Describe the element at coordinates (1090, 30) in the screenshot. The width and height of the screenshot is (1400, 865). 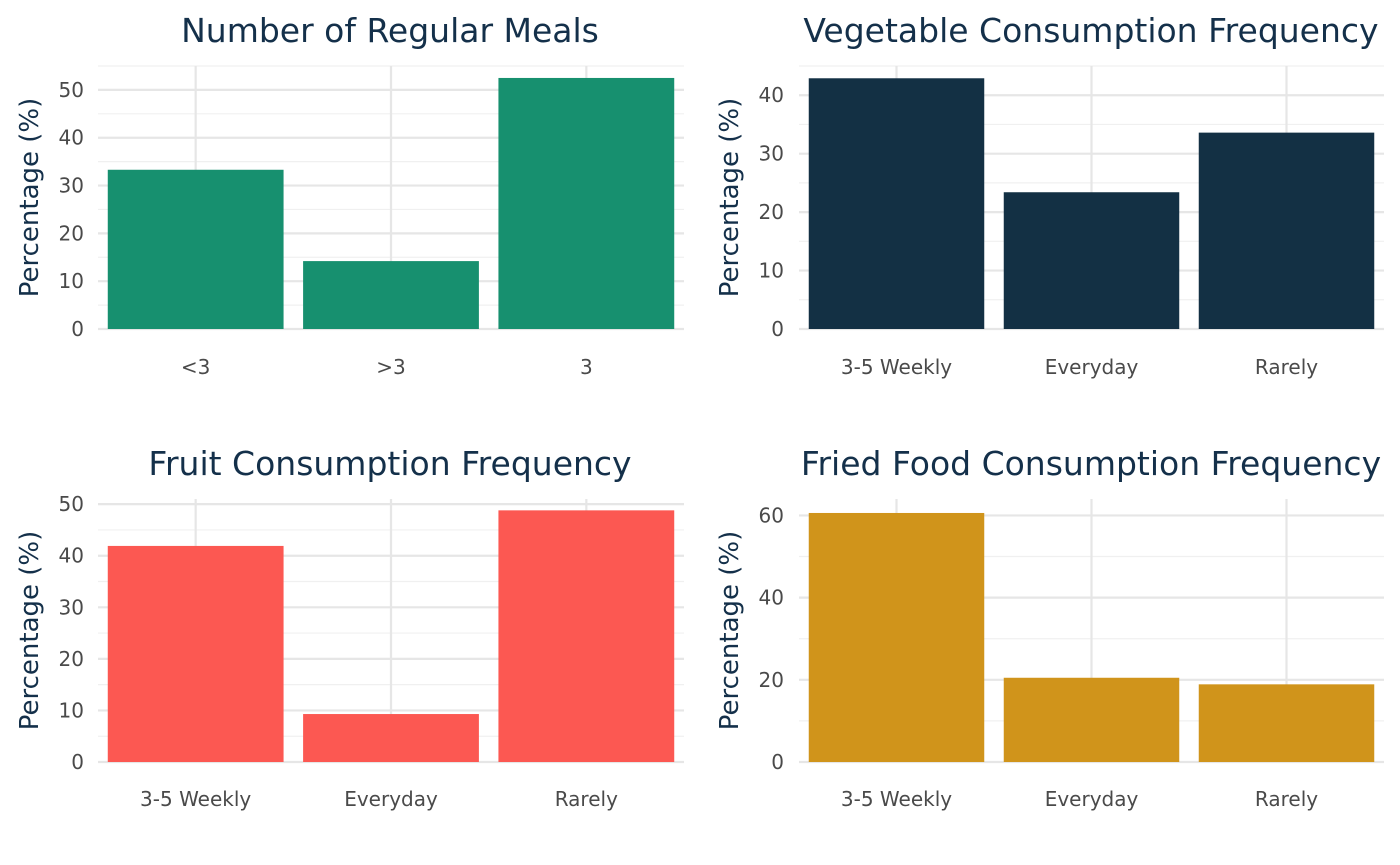
I see `chart-title: Vegetable Consumption Frequency` at that location.